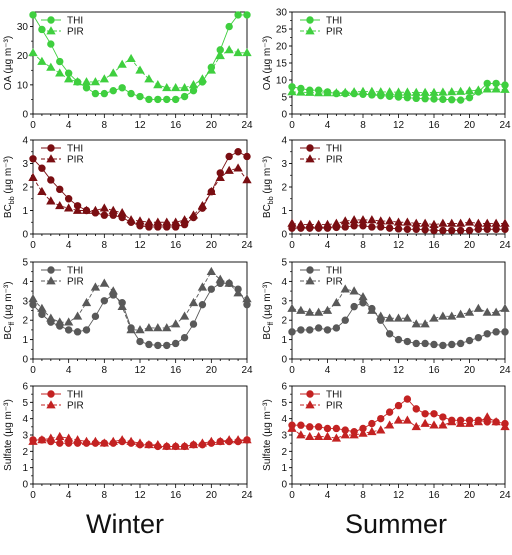  Describe the element at coordinates (267, 63) in the screenshot. I see `y-axis-label: OA (µg m⁻³)` at that location.